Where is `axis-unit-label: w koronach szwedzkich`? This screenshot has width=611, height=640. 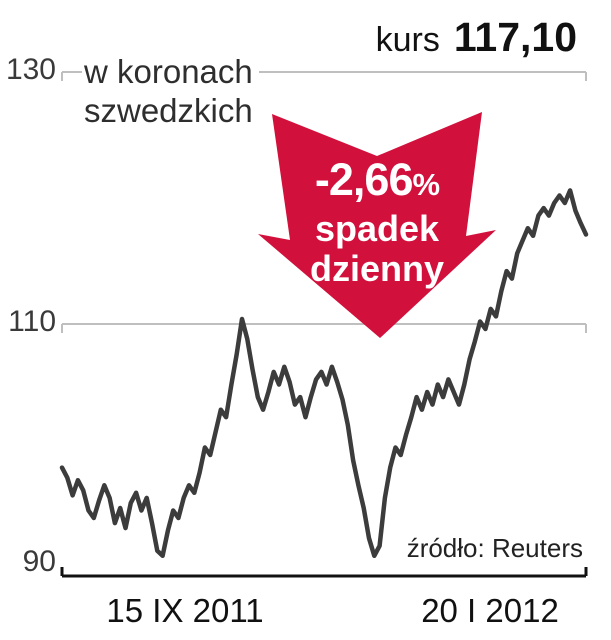
axis-unit-label: w koronach szwedzkich is located at coordinates (170, 92).